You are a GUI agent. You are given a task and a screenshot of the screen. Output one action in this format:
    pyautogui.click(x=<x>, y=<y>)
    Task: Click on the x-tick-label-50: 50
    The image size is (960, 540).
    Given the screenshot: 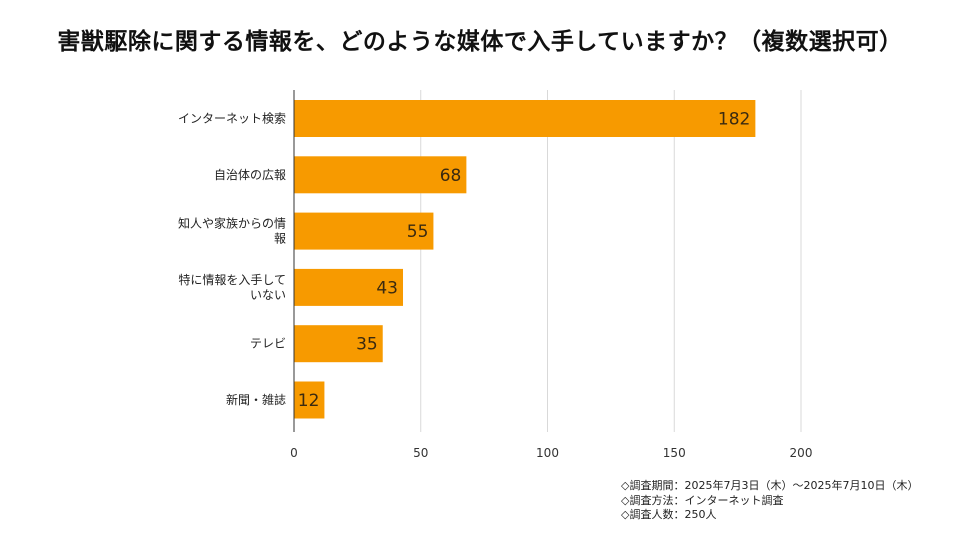 What is the action you would take?
    pyautogui.click(x=420, y=453)
    